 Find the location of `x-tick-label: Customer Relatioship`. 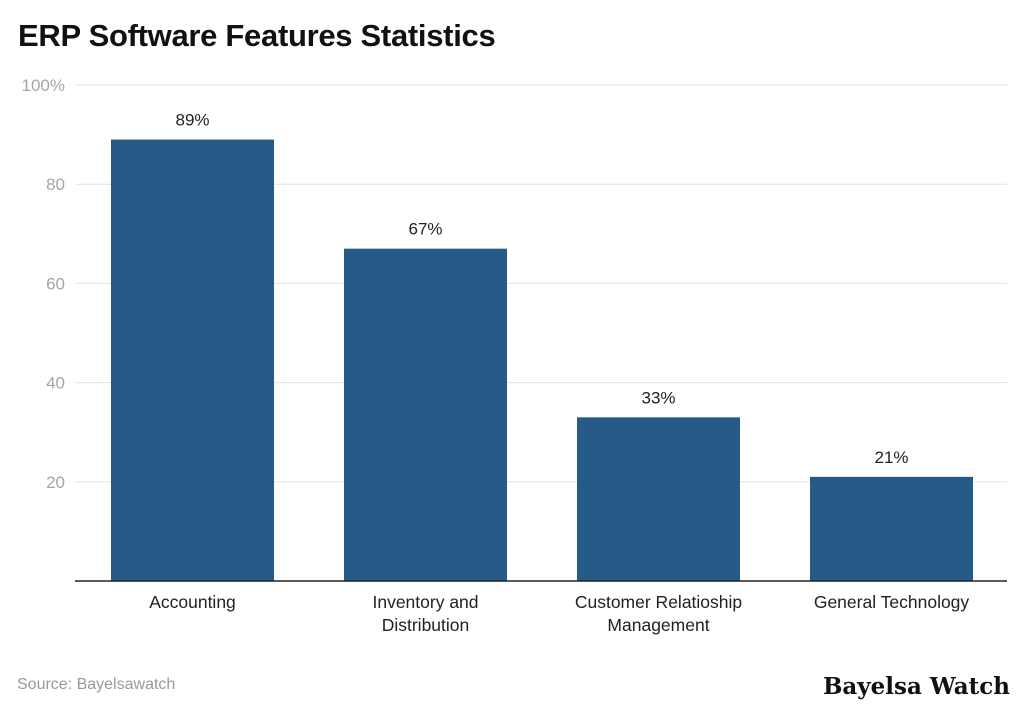

x-tick-label: Customer Relatioship is located at coordinates (658, 602).